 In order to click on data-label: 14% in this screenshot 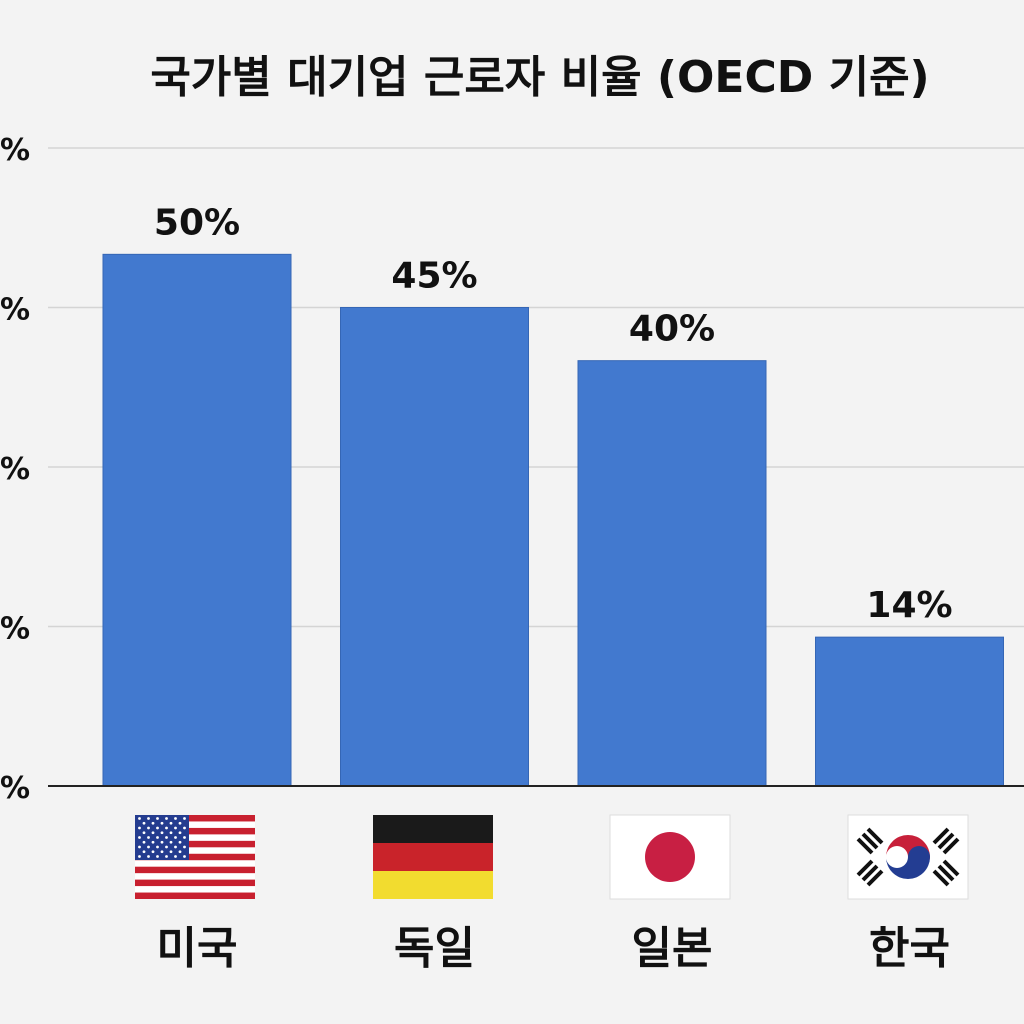, I will do `click(909, 605)`.